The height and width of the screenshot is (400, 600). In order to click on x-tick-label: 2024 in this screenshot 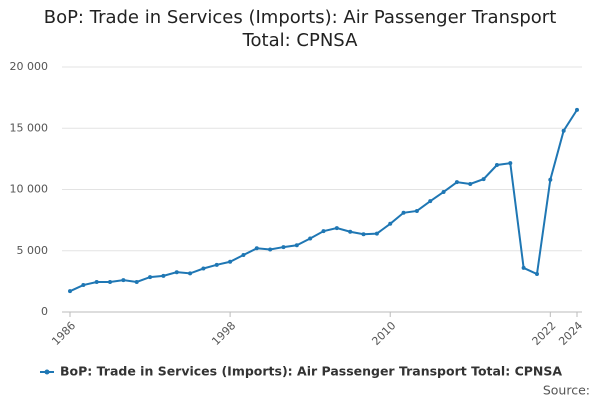, I will do `click(570, 333)`.